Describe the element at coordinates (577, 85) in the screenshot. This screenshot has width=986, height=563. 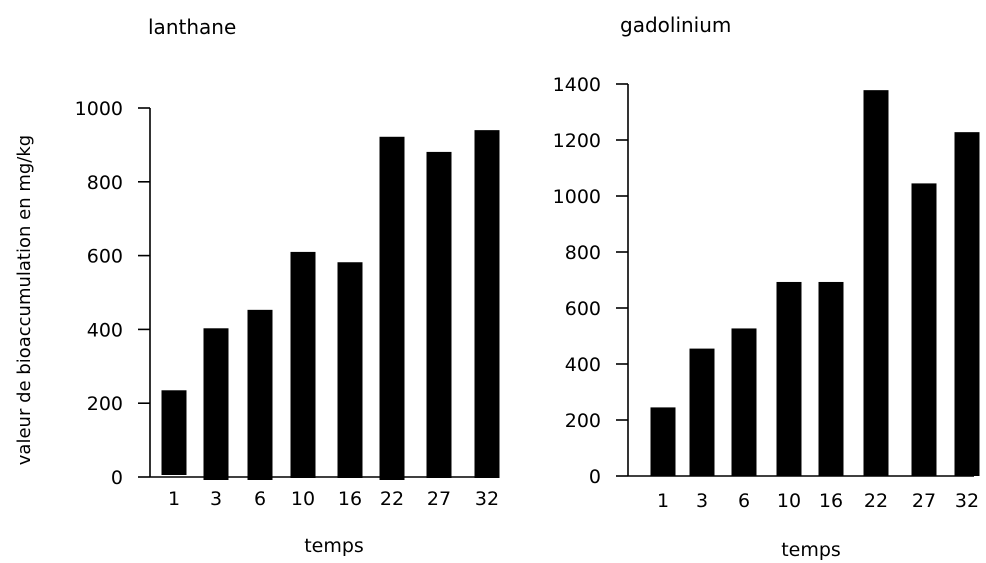
I see `y-tick-label: 1400` at that location.